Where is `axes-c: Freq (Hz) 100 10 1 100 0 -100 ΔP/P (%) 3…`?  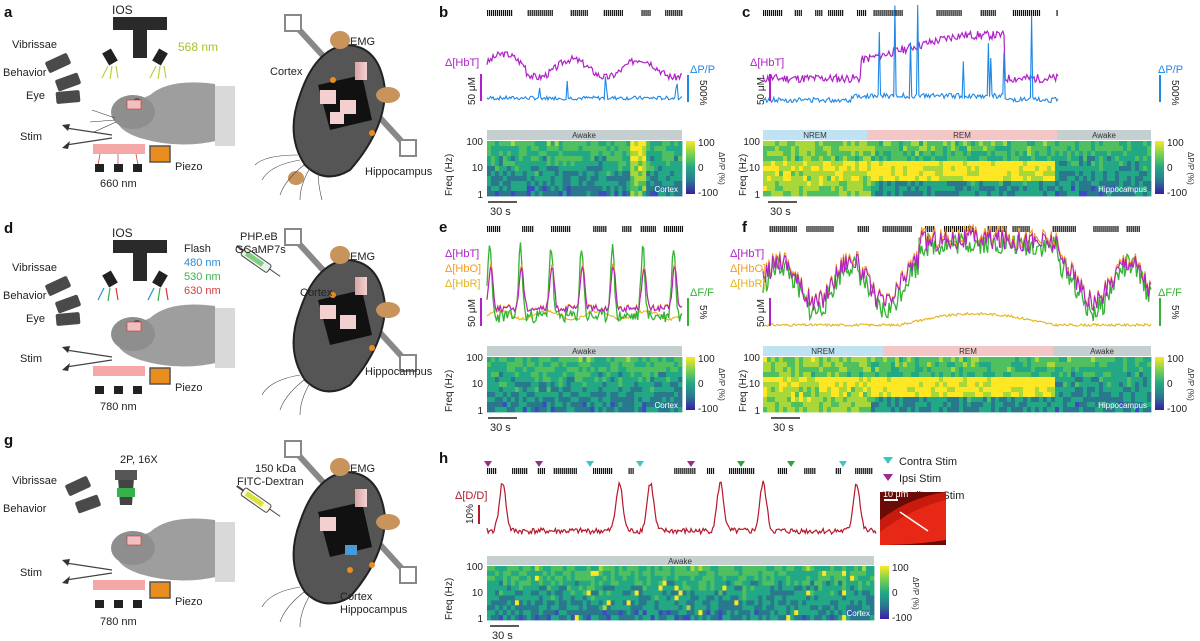
axes-c: Freq (Hz) 100 10 1 100 0 -100 ΔP/P (%) 3… is located at coordinates (966, 177).